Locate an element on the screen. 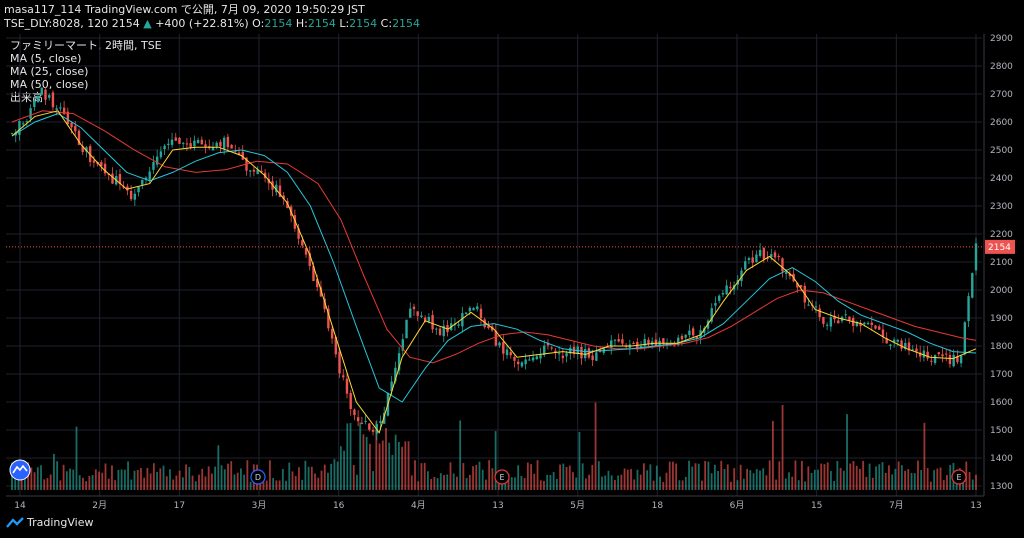  y-tick-label: 2300 is located at coordinates (1001, 207).